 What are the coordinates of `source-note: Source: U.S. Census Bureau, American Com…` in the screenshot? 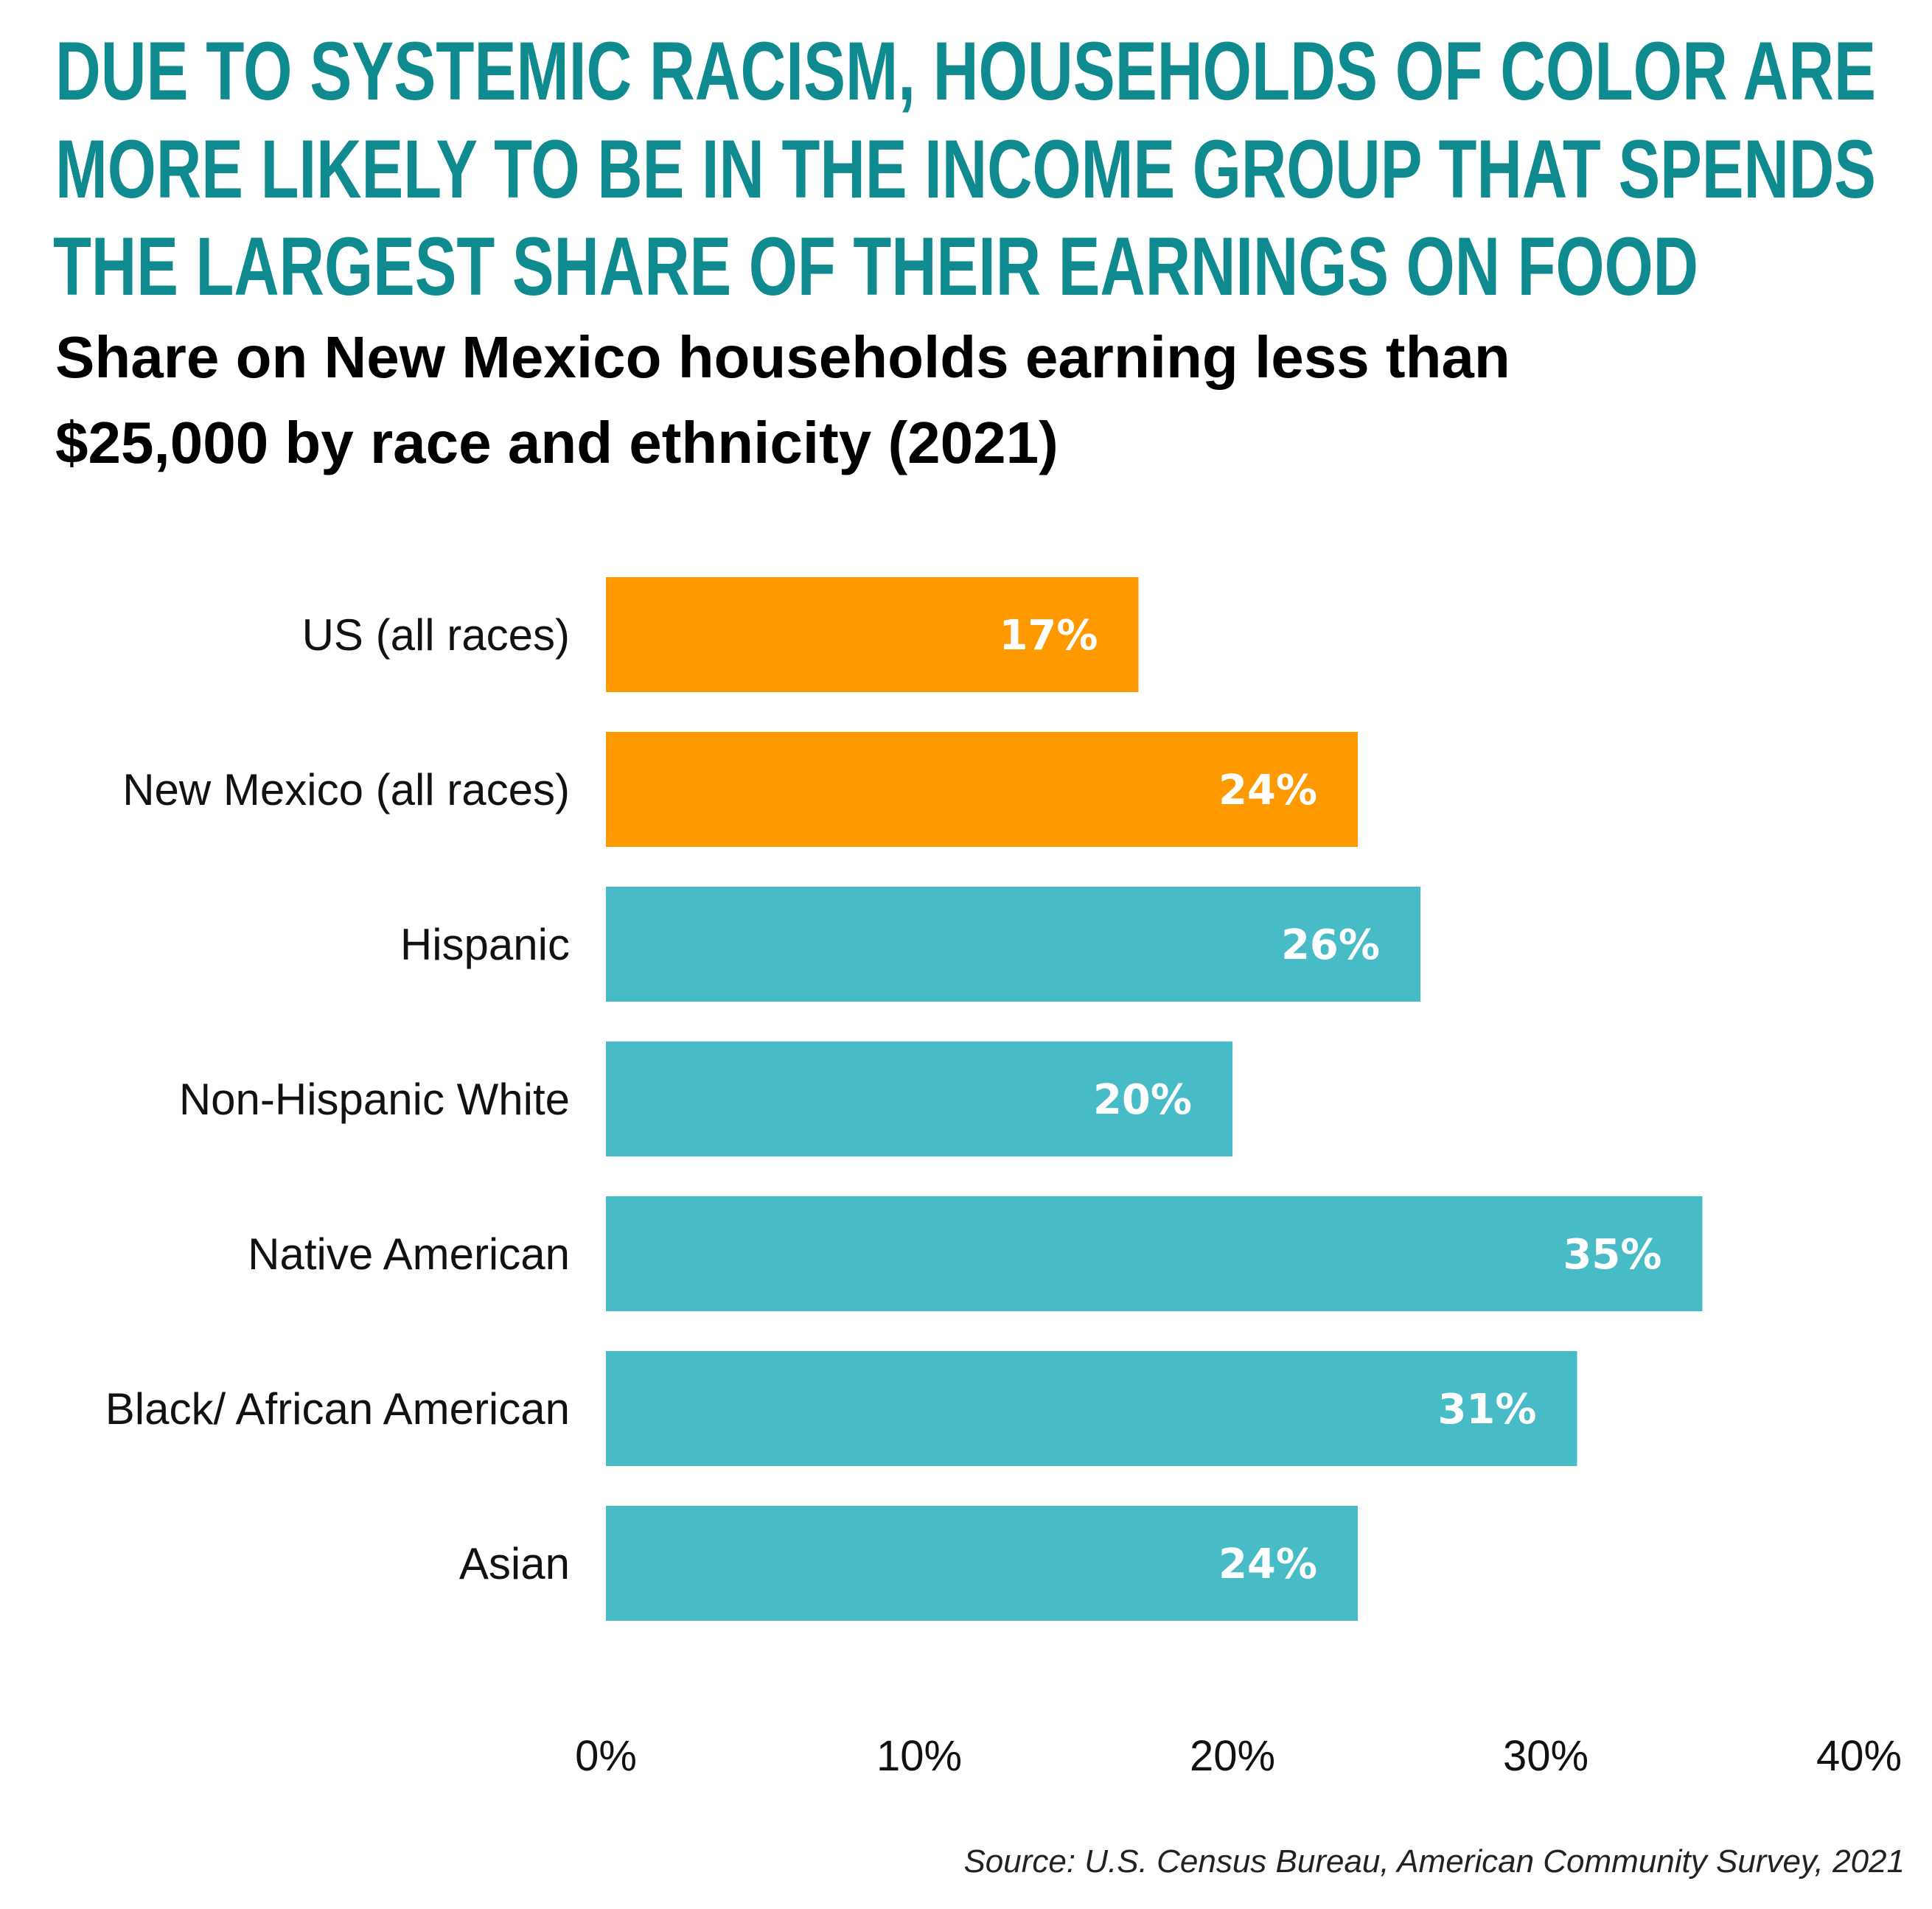 It's located at (1434, 1862).